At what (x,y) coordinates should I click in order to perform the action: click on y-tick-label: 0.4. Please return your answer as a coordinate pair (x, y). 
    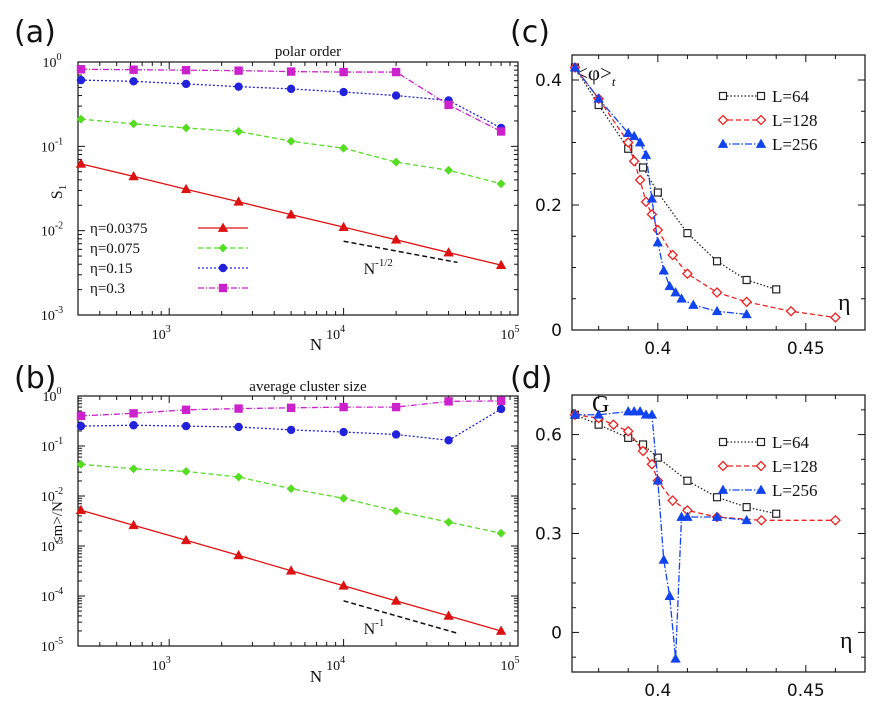
    Looking at the image, I should click on (548, 81).